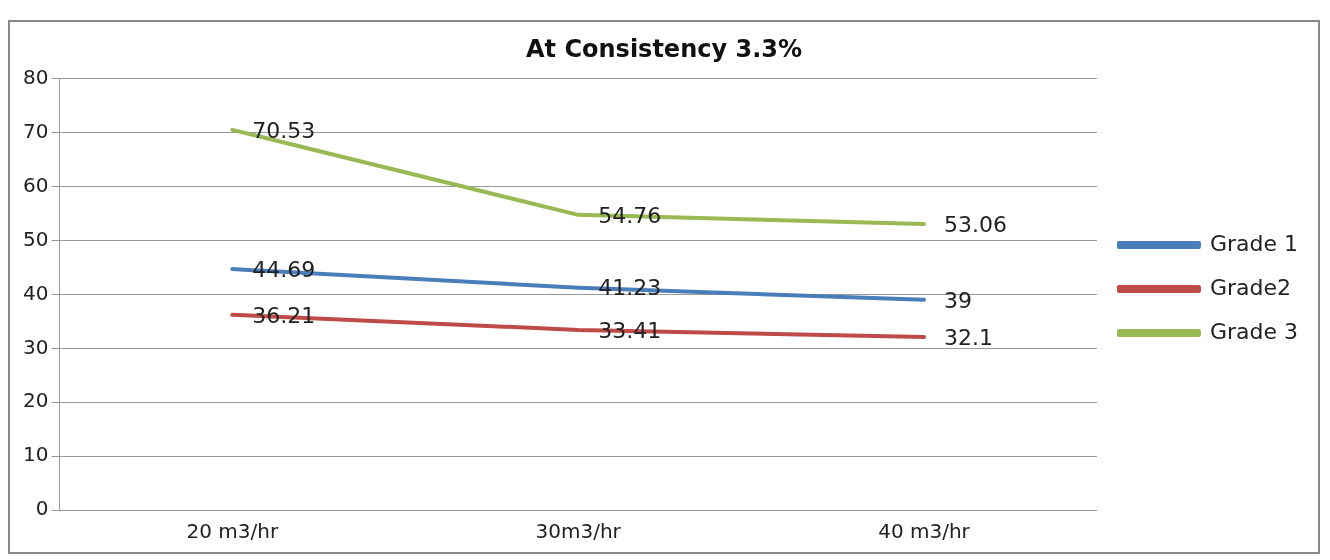  What do you see at coordinates (969, 337) in the screenshot?
I see `data-label: 32.1` at bounding box center [969, 337].